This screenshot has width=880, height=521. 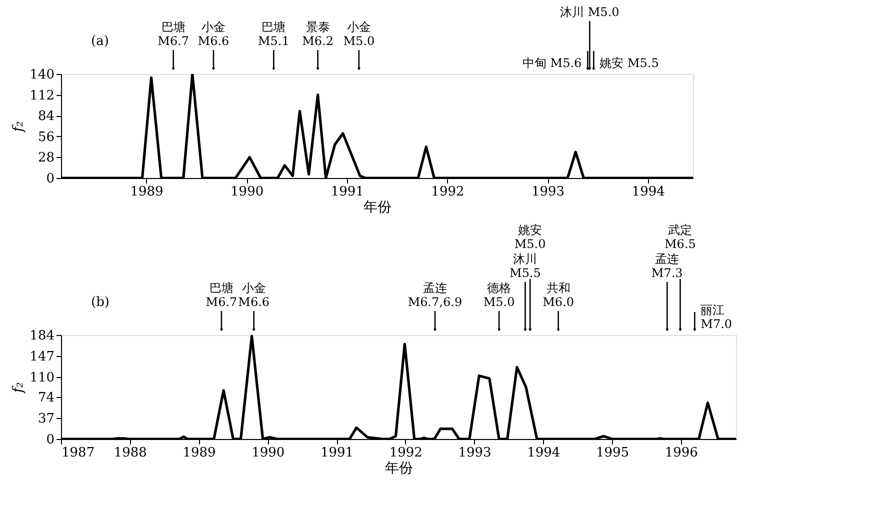 What do you see at coordinates (629, 63) in the screenshot?
I see `ref-line-label: 姚安 M5.5` at bounding box center [629, 63].